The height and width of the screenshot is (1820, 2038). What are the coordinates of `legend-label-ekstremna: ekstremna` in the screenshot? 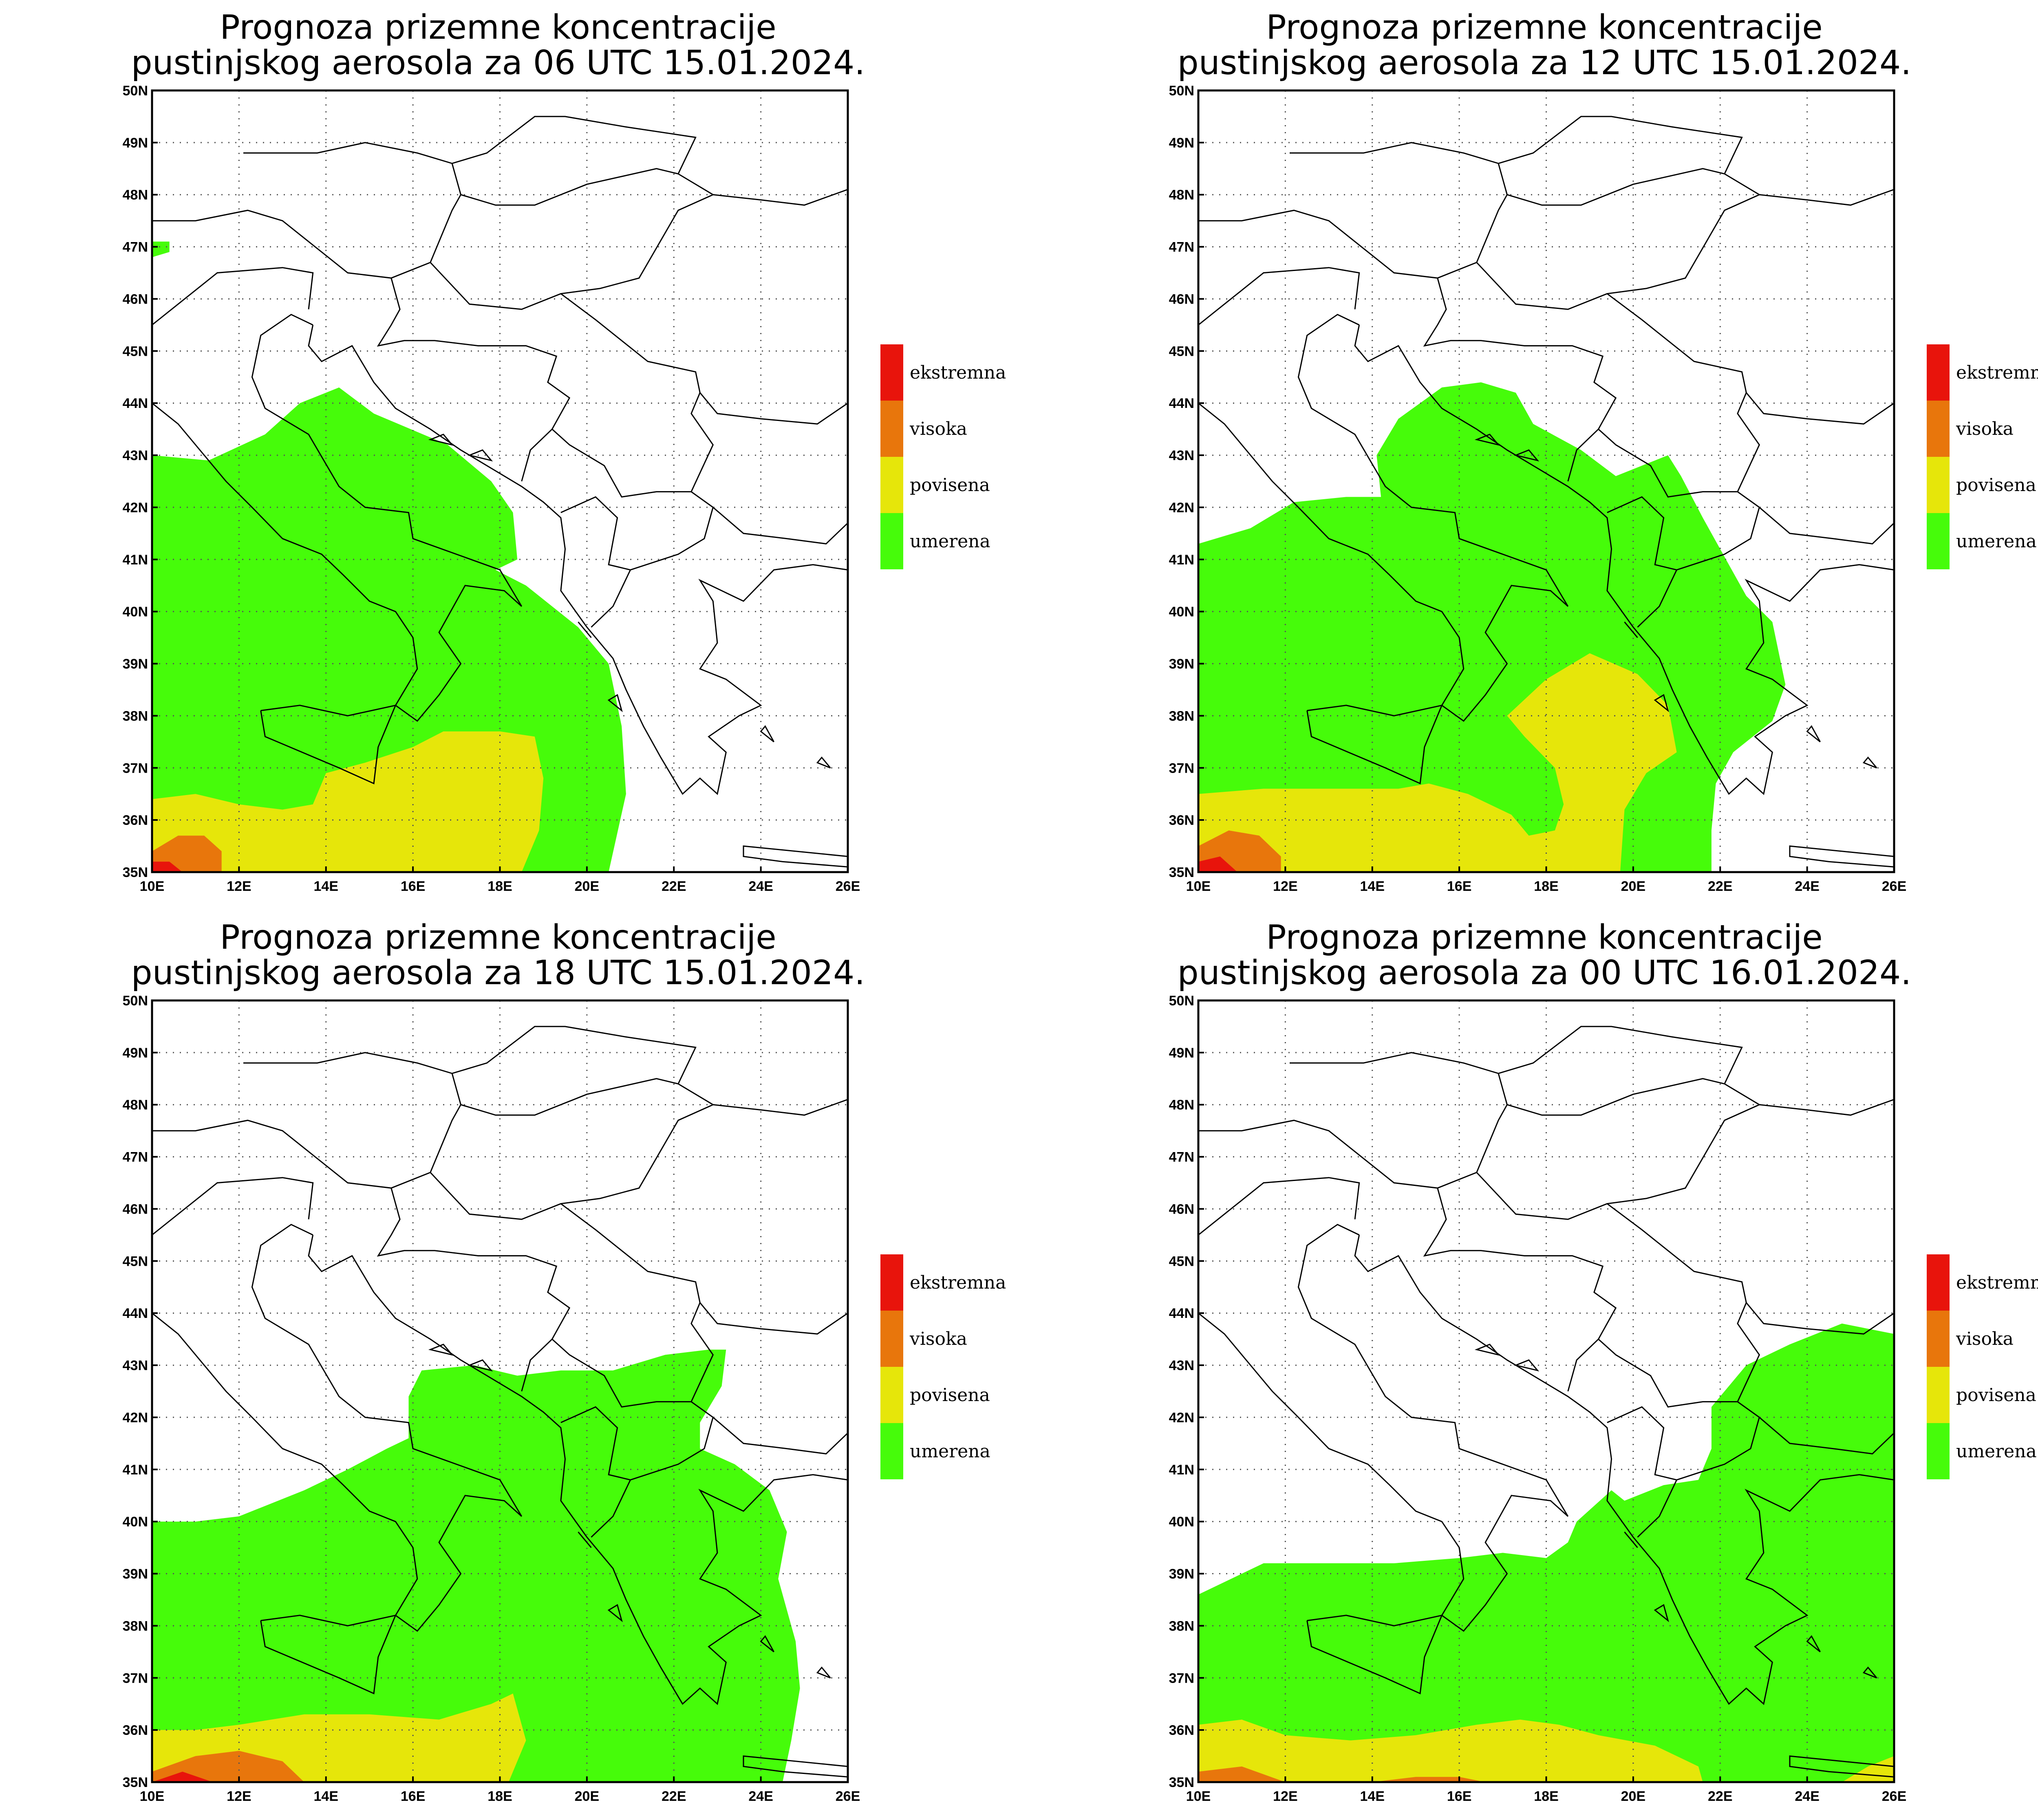 It's located at (1997, 373).